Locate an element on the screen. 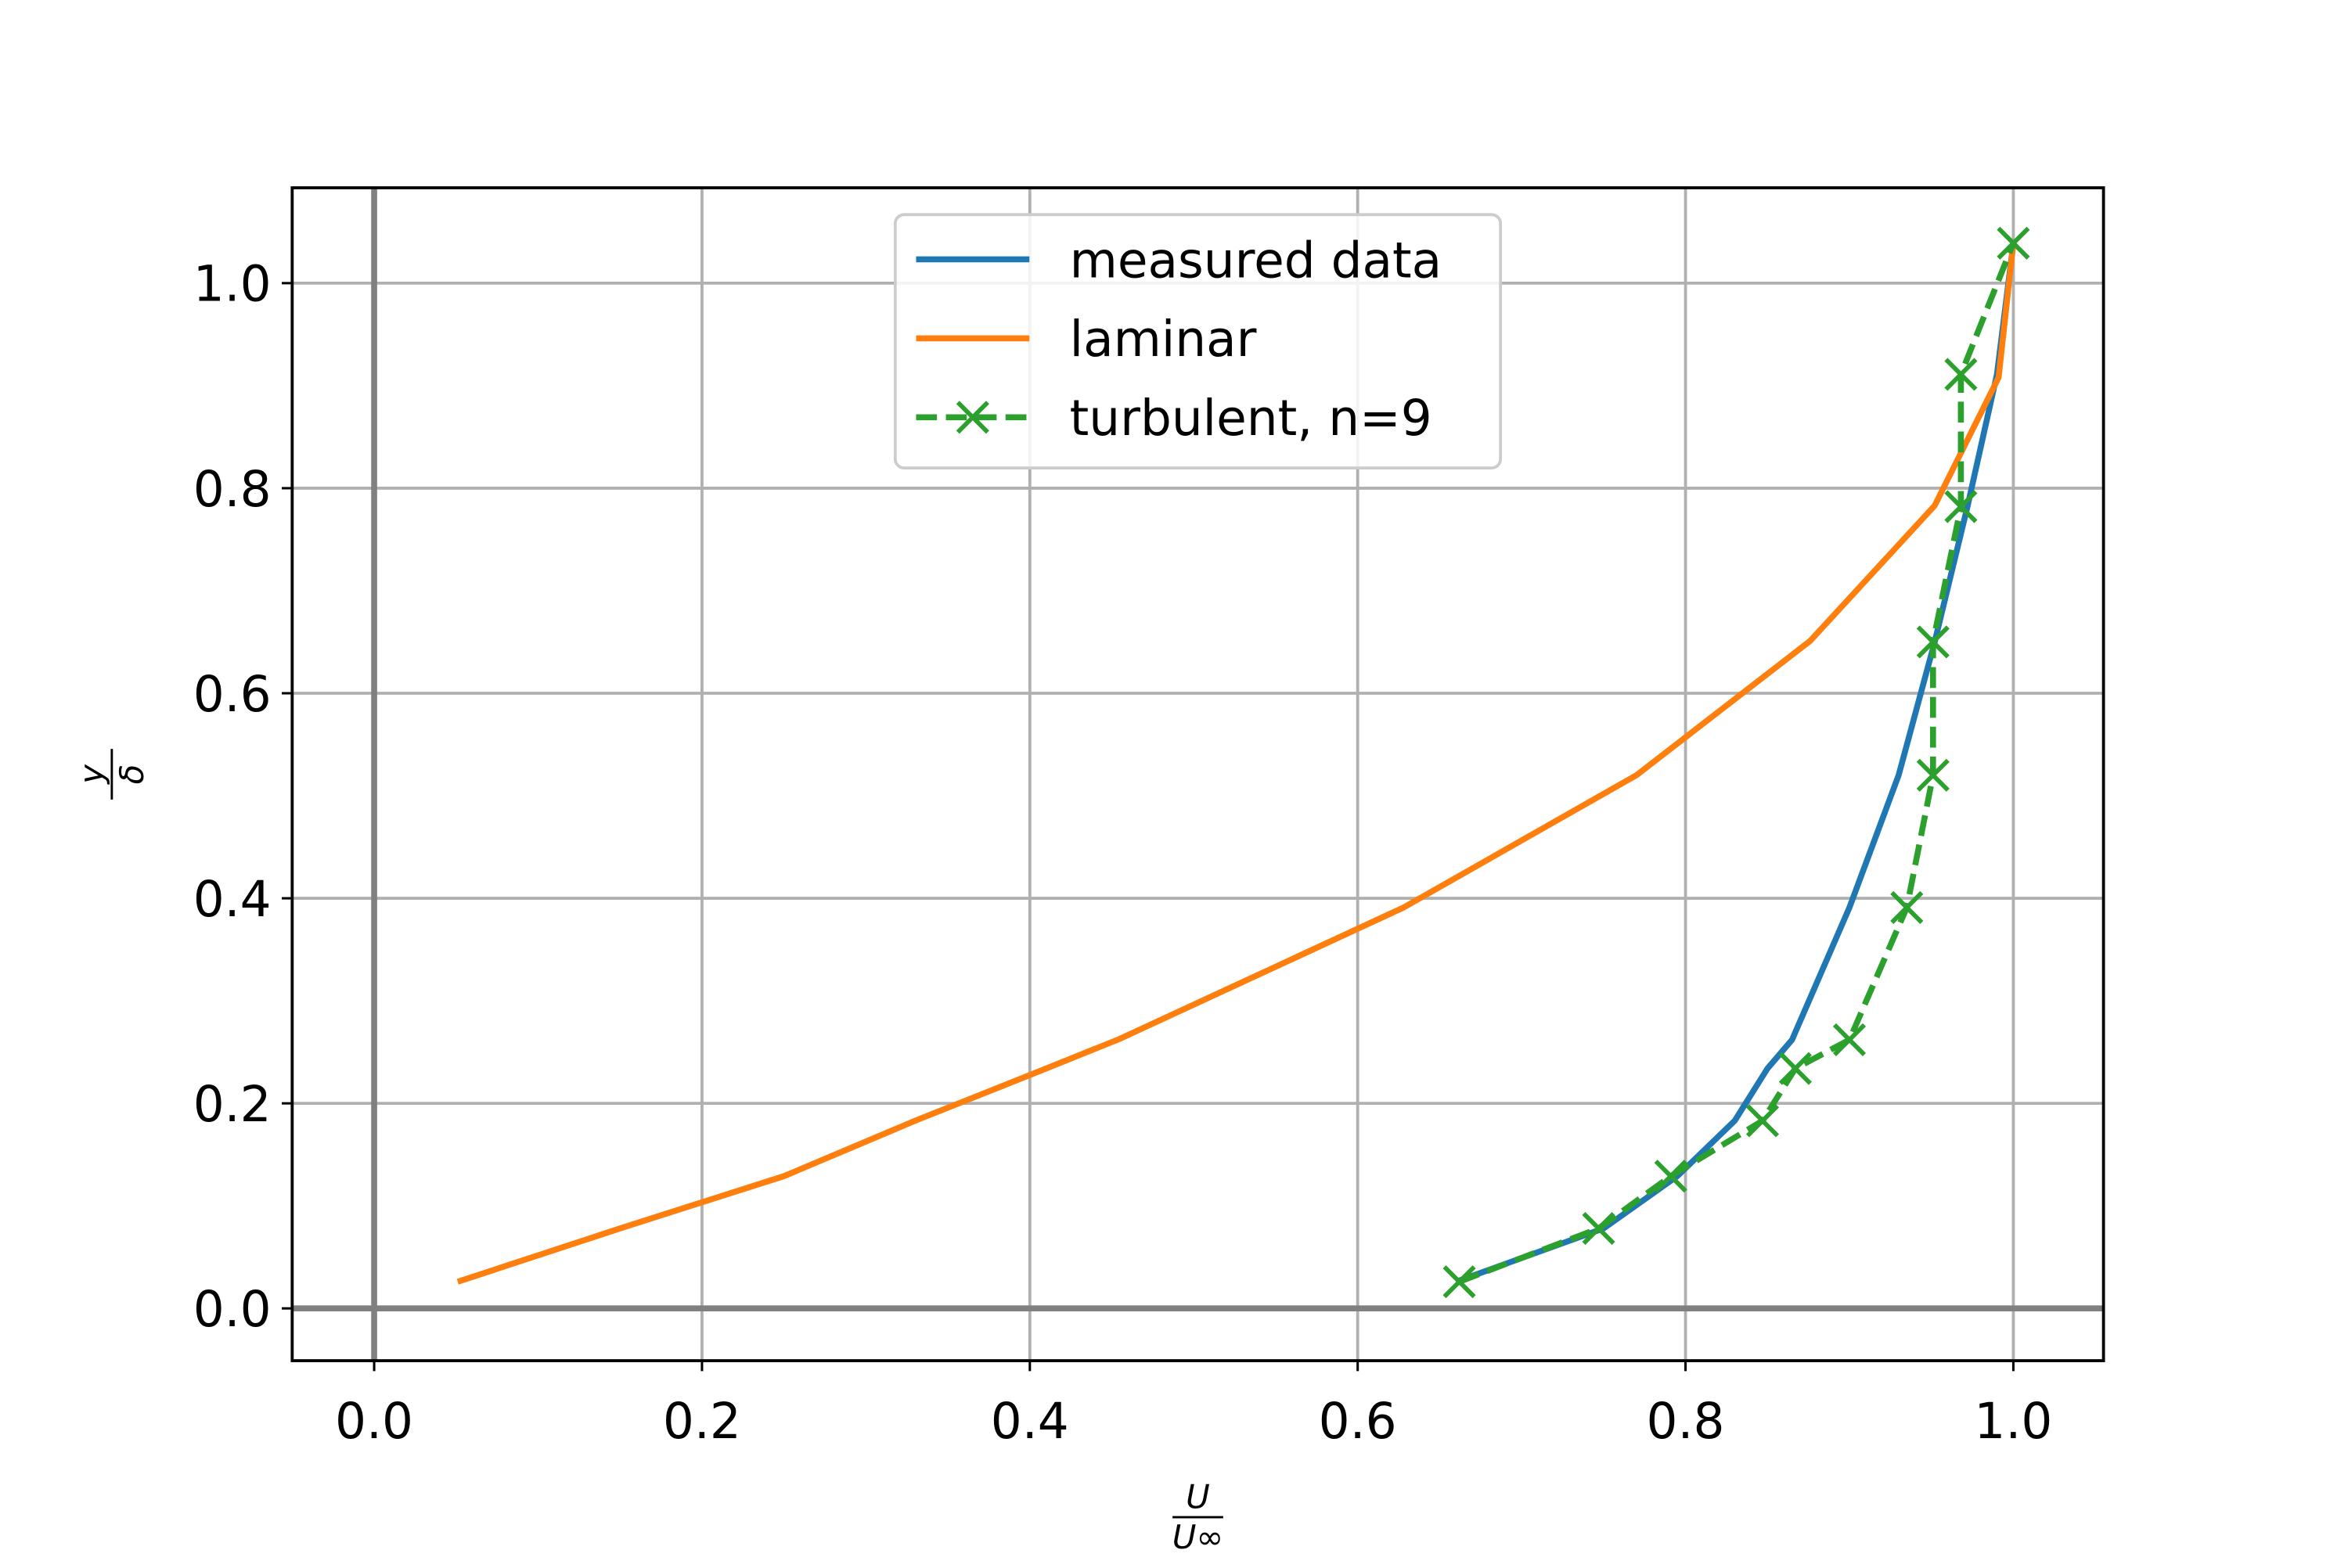 The image size is (2348, 1568). x-tick-label: 1.0 is located at coordinates (2013, 1422).